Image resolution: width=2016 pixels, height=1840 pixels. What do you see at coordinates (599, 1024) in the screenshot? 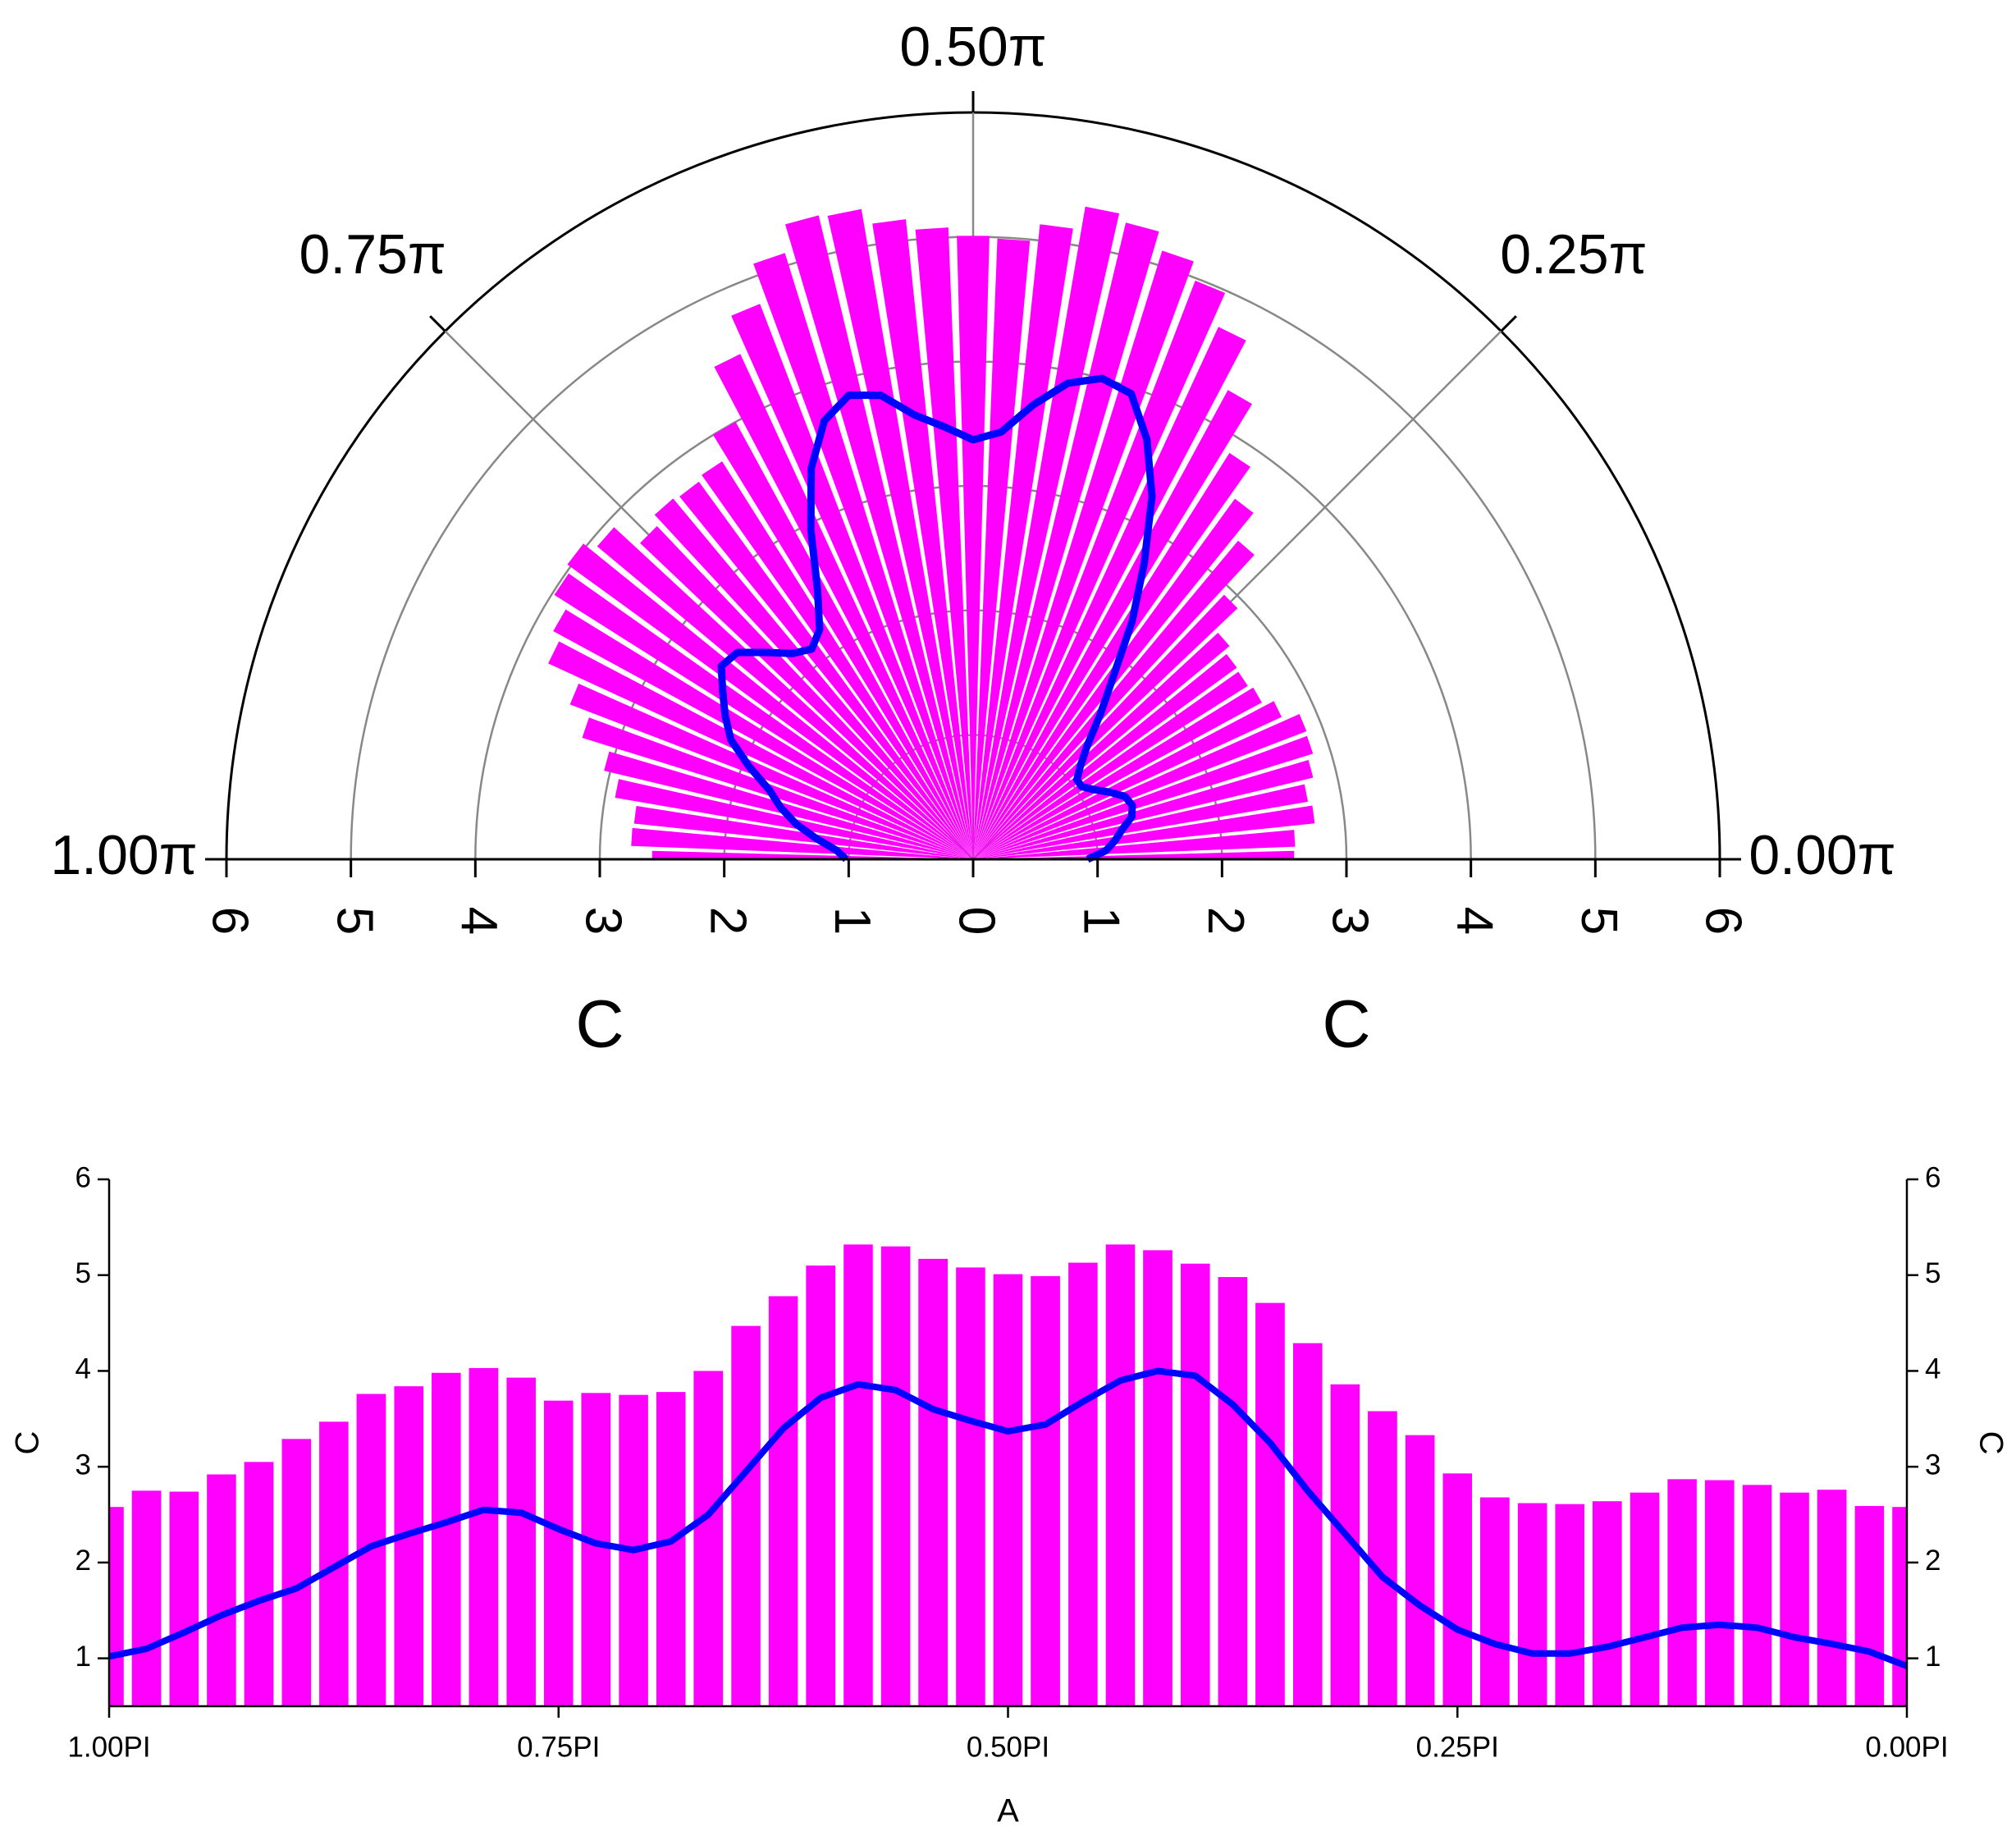
I see `radial-axis-title: C` at bounding box center [599, 1024].